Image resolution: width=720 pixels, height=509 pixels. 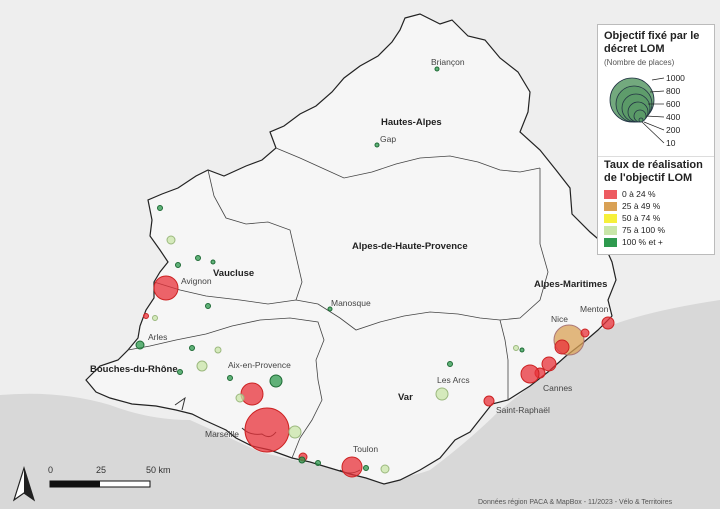 What do you see at coordinates (437, 69) in the screenshot?
I see `symbol-briancon` at bounding box center [437, 69].